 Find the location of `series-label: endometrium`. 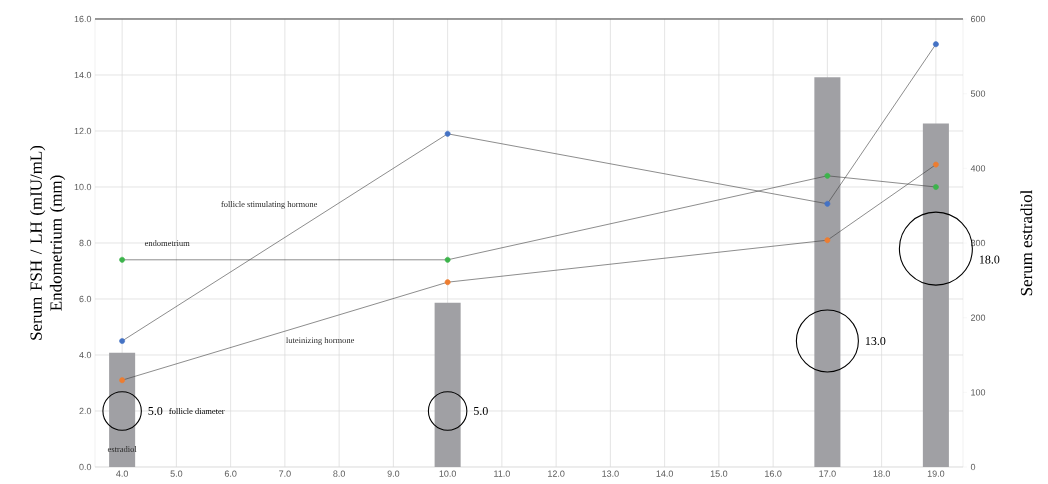

series-label: endometrium is located at coordinates (167, 243).